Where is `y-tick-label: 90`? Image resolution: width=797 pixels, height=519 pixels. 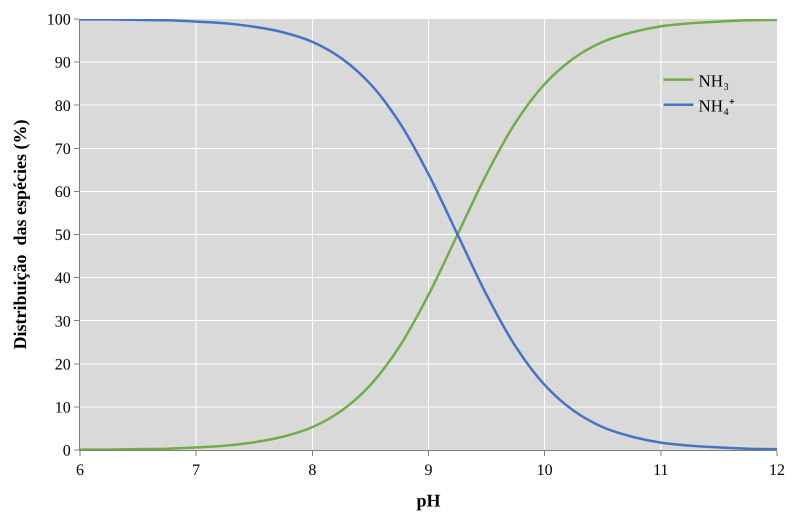 y-tick-label: 90 is located at coordinates (62, 63).